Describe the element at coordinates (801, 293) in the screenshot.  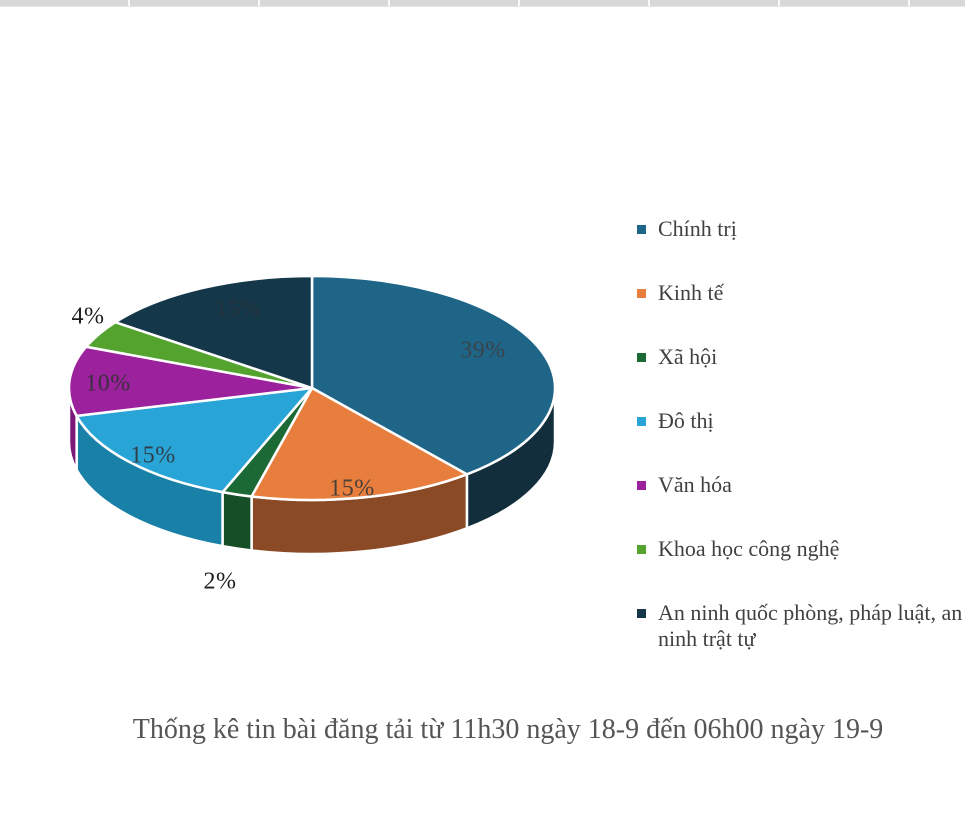
I see `legend-item-1: Kinh tế` at that location.